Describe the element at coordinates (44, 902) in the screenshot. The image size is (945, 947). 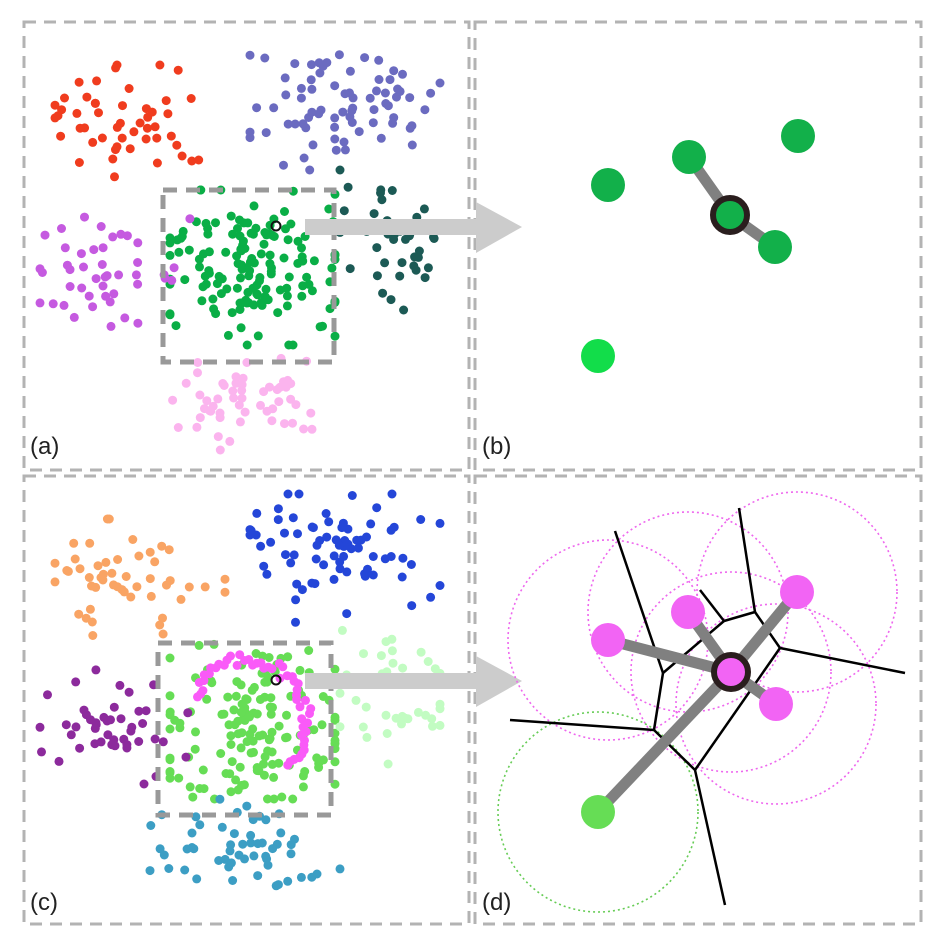
I see `panel-label-c: (c)` at that location.